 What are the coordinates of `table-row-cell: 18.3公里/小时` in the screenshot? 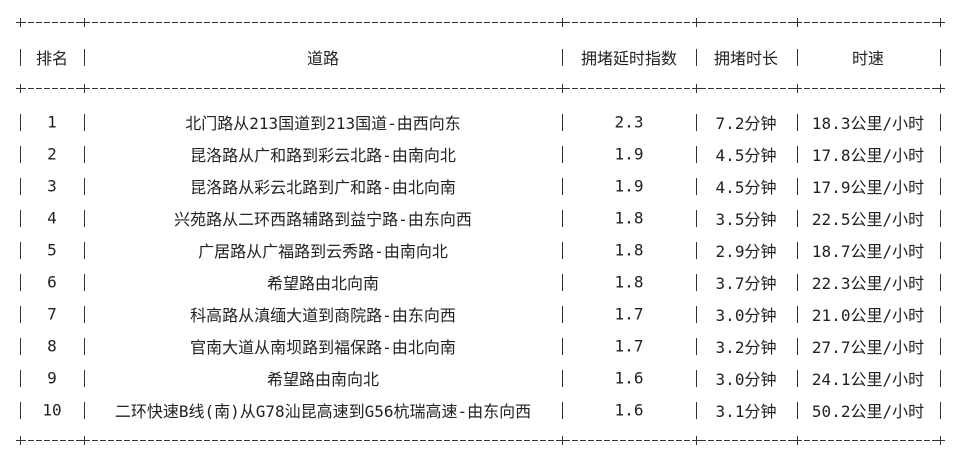 It's located at (868, 123).